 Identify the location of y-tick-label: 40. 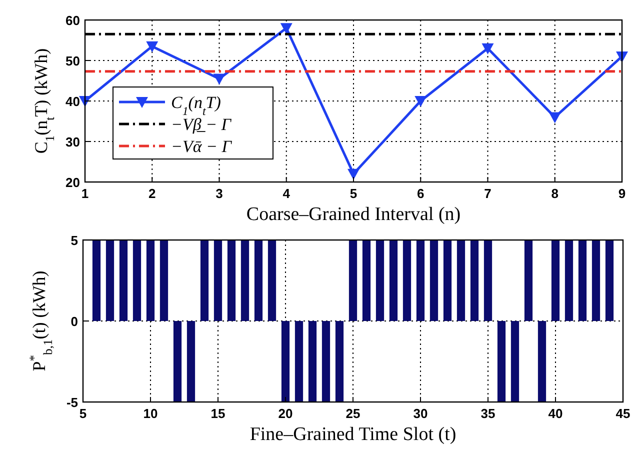
(73, 101).